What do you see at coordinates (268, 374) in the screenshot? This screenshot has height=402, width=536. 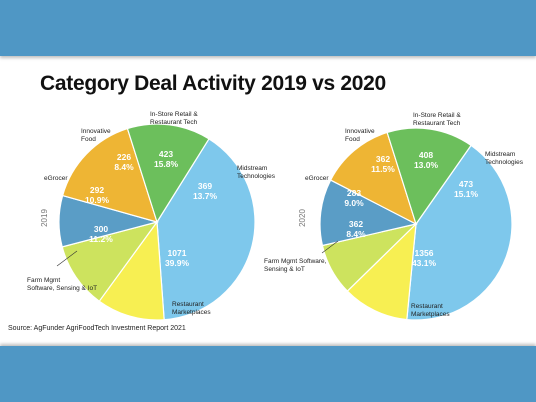 I see `bottom-banner` at bounding box center [268, 374].